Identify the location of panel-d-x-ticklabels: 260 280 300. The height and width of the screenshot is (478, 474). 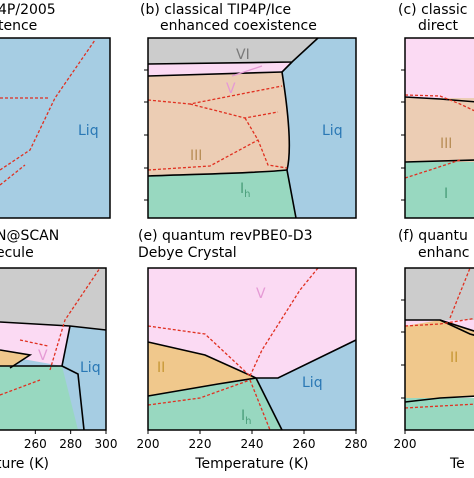
(71, 444).